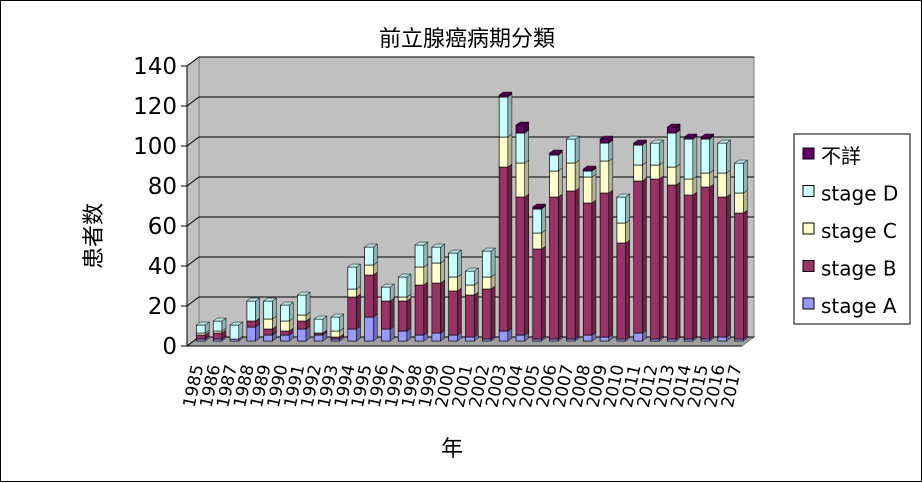  Describe the element at coordinates (470, 61) in the screenshot. I see `gridline` at that location.